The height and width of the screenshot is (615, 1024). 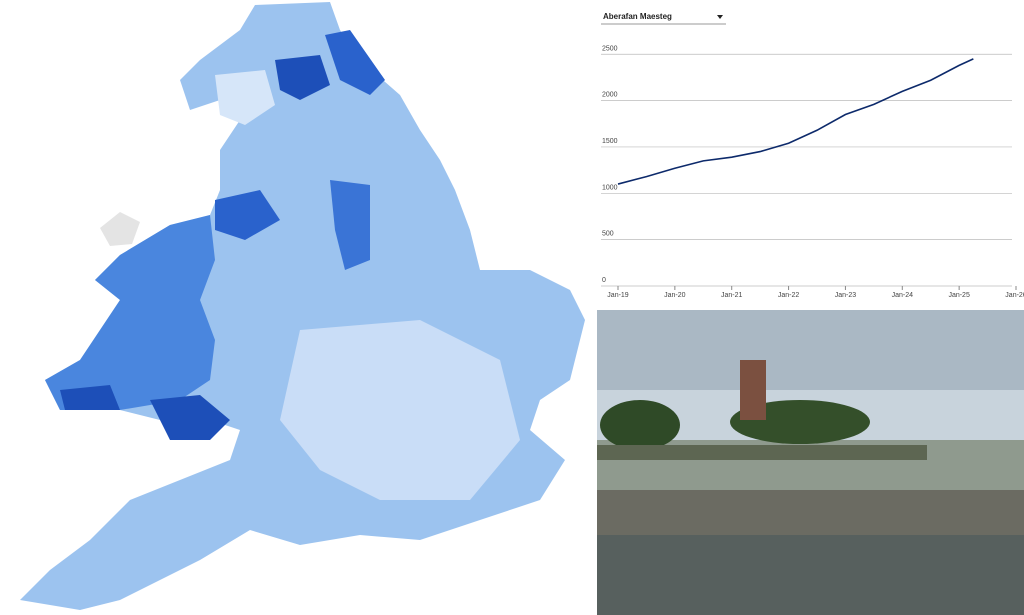 I want to click on trees, so click(x=640, y=425).